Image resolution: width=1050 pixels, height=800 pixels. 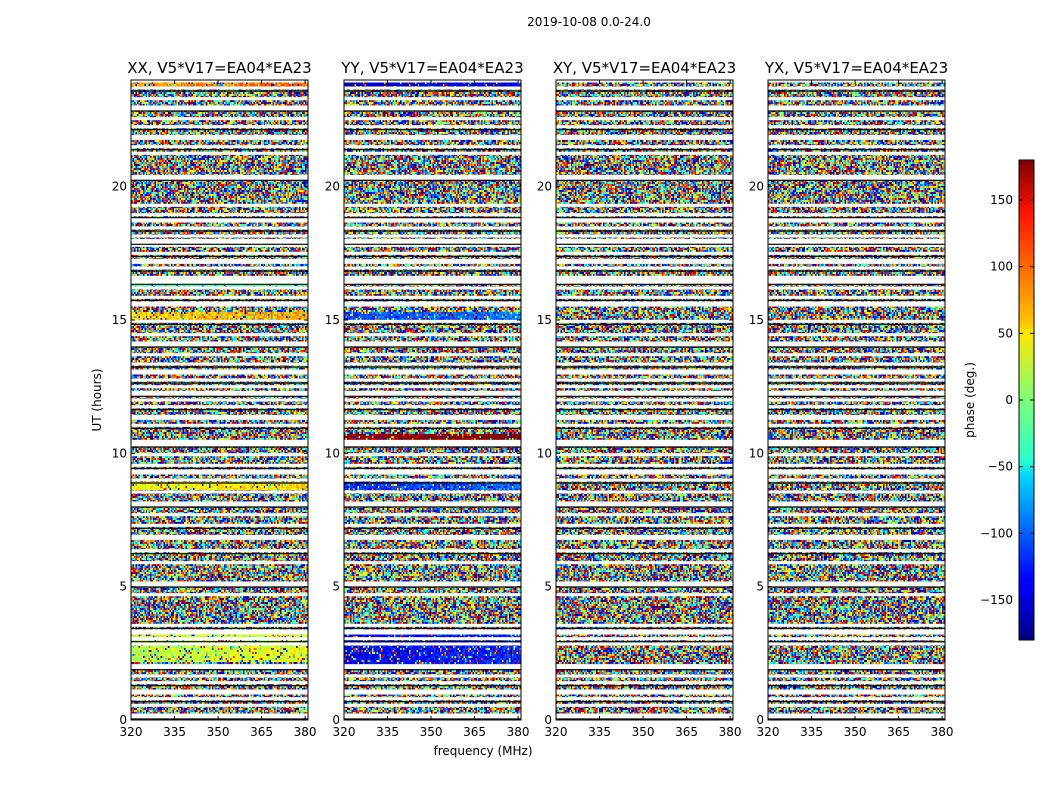 What do you see at coordinates (305, 732) in the screenshot?
I see `x-tick-label: 380` at bounding box center [305, 732].